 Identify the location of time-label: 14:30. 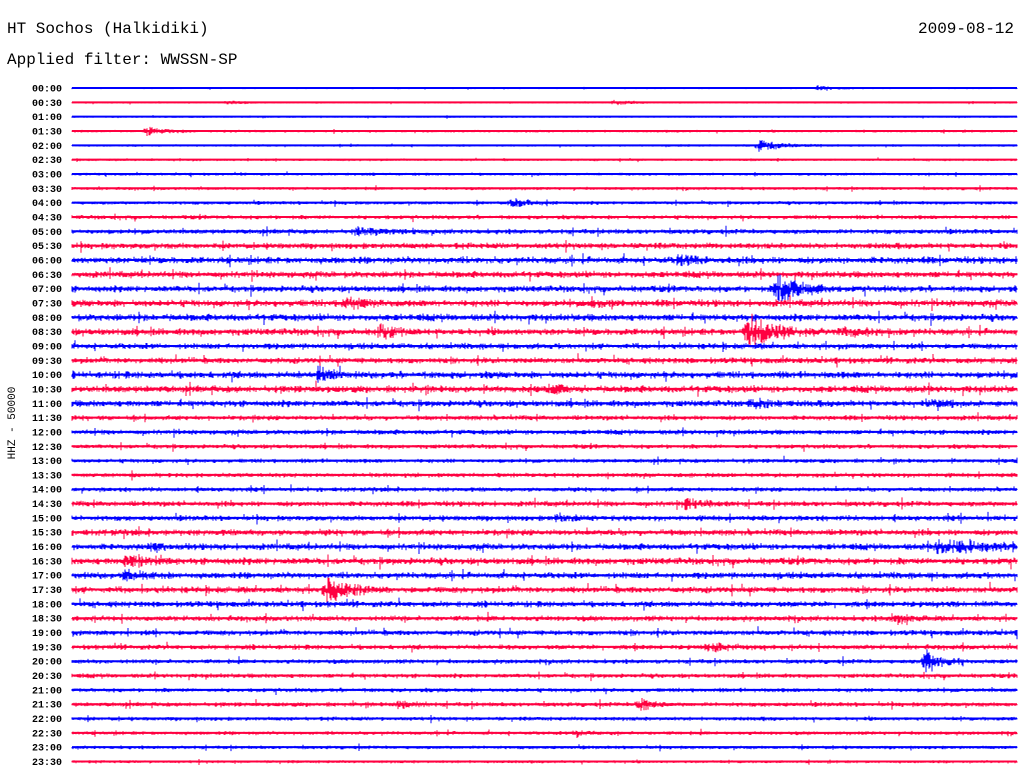
(47, 505).